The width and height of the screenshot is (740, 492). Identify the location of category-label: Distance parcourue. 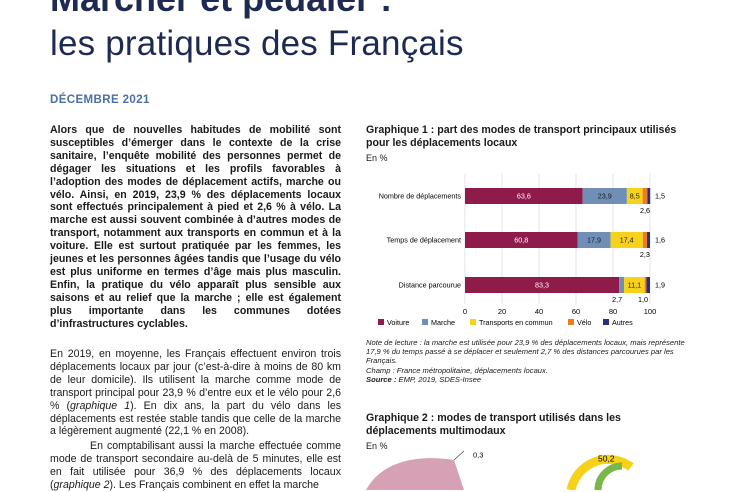
(430, 285).